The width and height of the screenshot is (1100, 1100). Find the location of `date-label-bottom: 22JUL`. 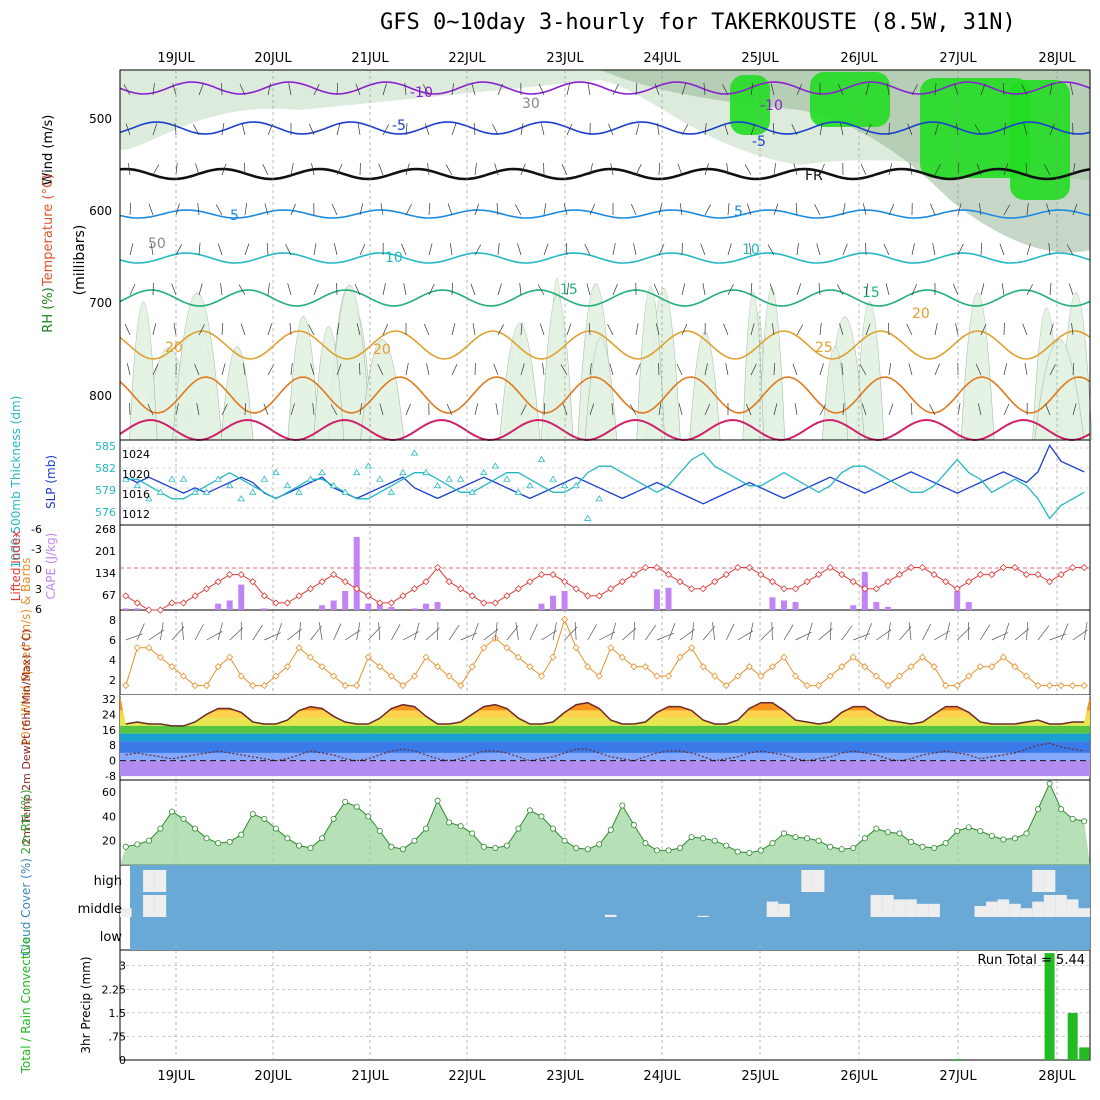

date-label-bottom: 22JUL is located at coordinates (467, 1076).